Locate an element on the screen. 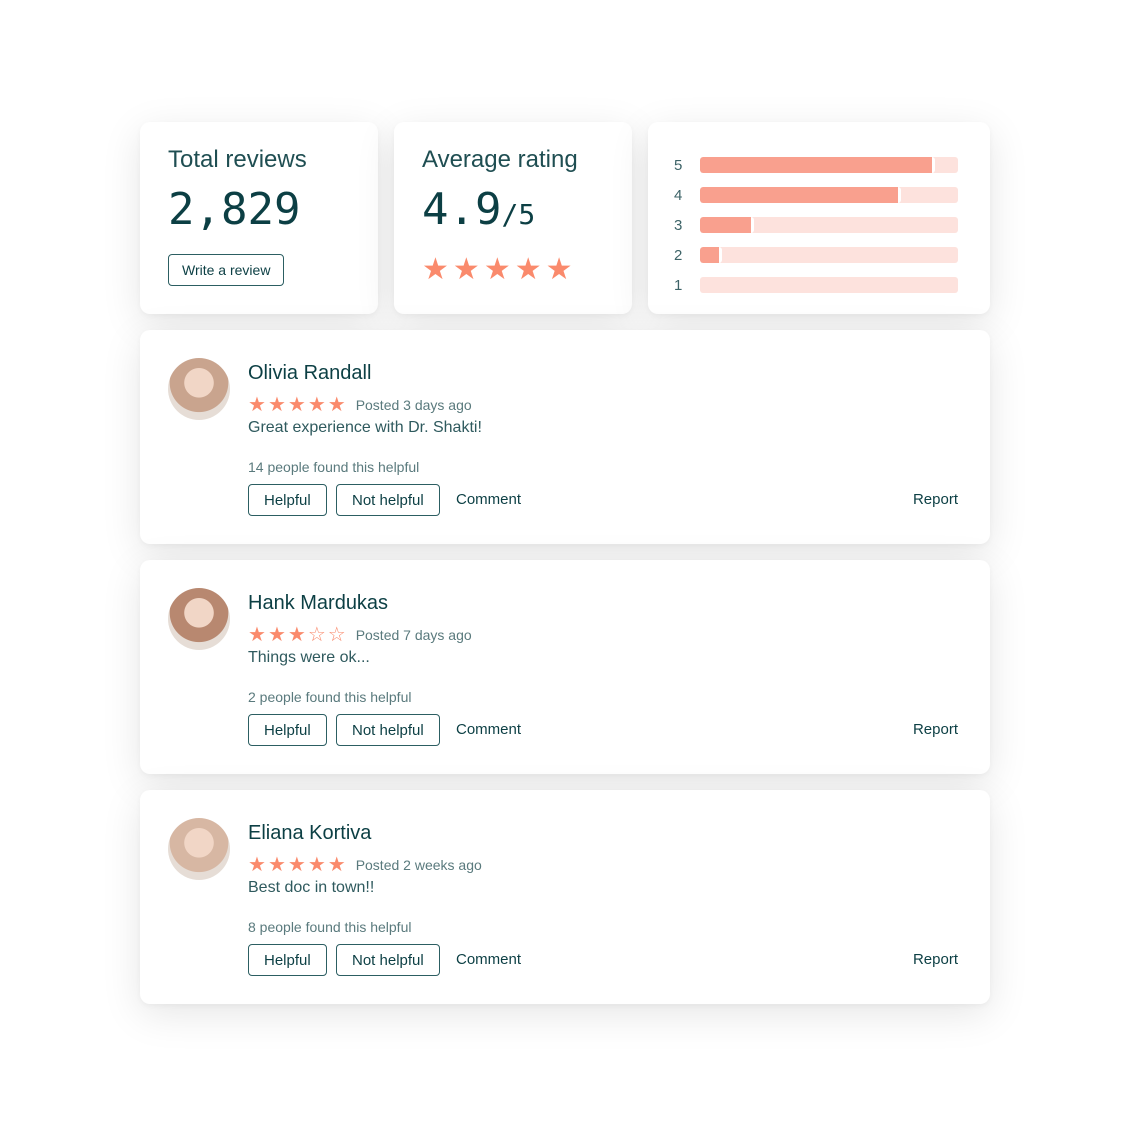  total-reviews-value: 2,829 is located at coordinates (234, 209).